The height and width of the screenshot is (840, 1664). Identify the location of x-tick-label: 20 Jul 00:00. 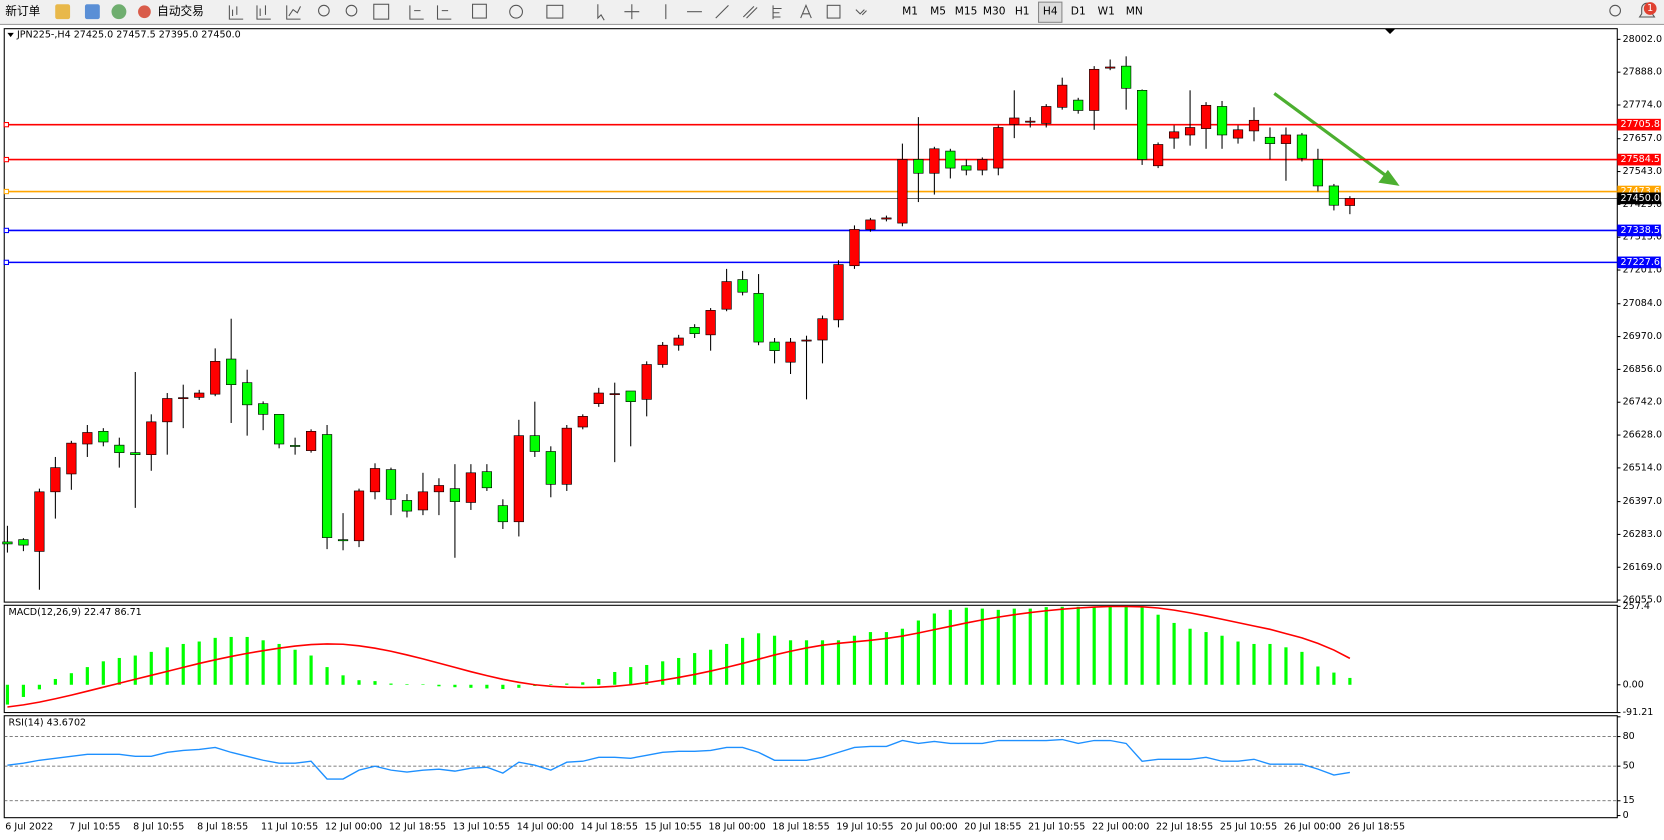
(928, 827).